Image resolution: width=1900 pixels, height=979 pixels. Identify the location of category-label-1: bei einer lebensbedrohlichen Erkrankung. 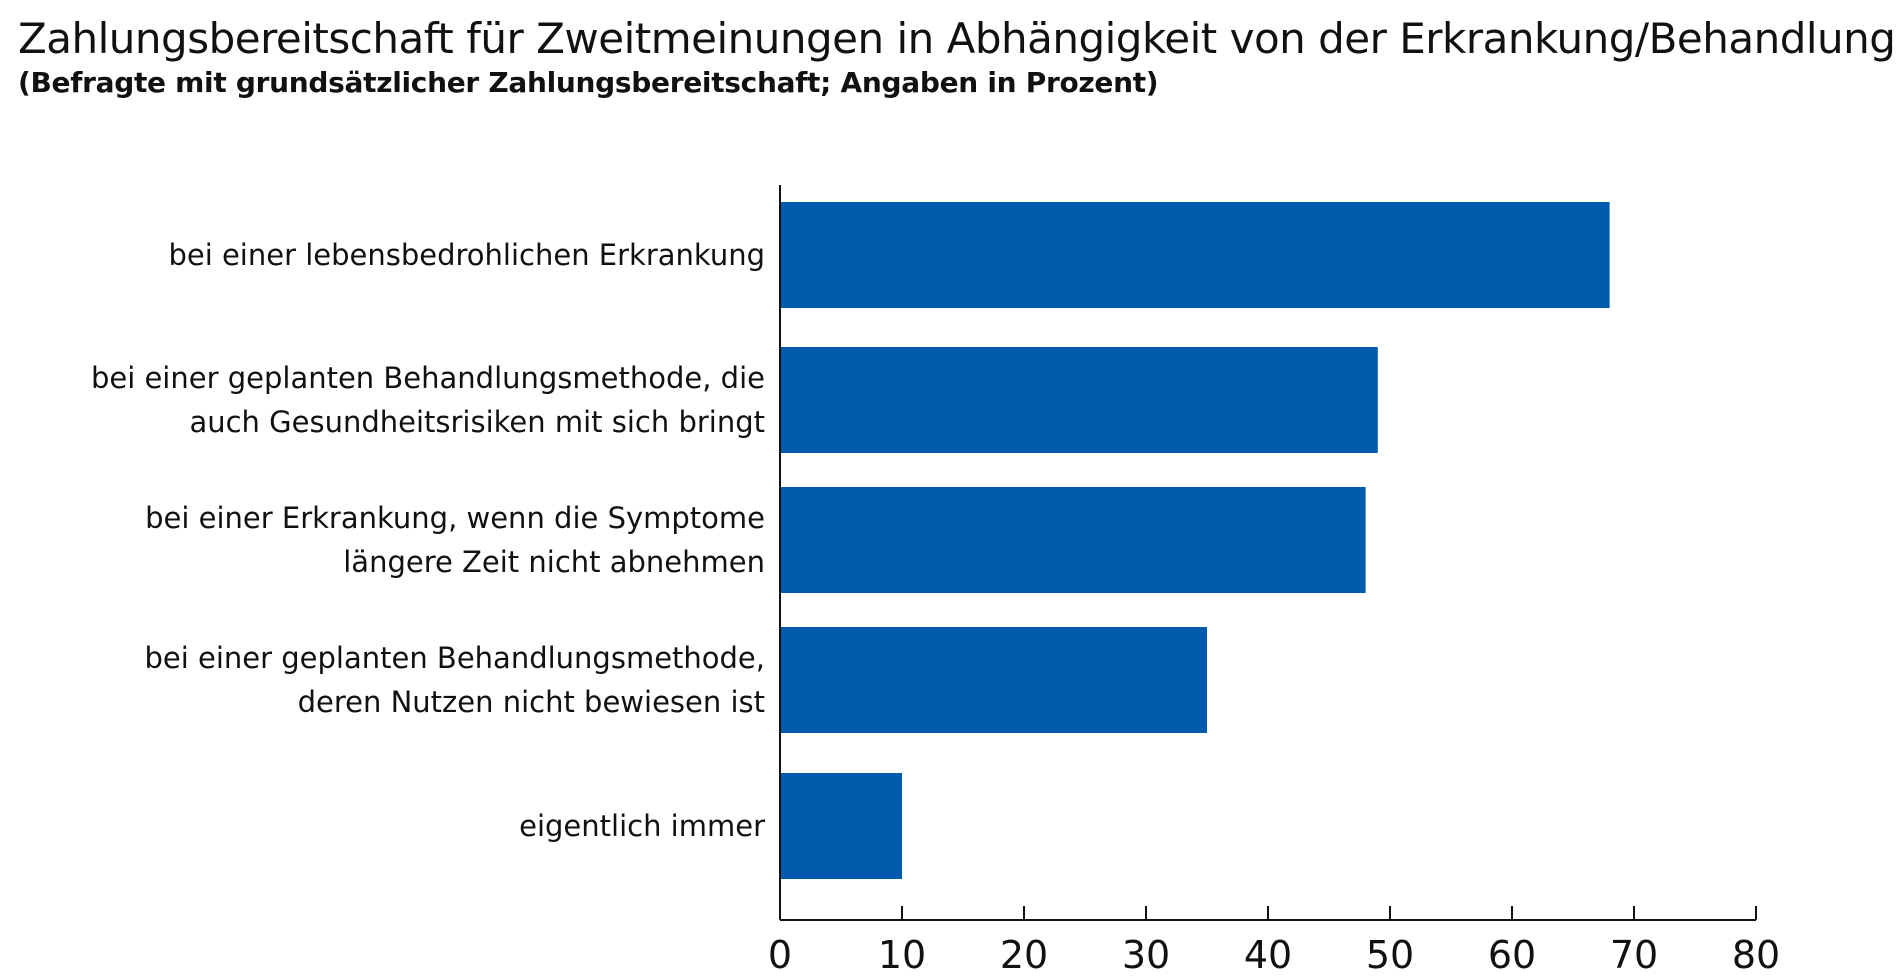
(466, 255).